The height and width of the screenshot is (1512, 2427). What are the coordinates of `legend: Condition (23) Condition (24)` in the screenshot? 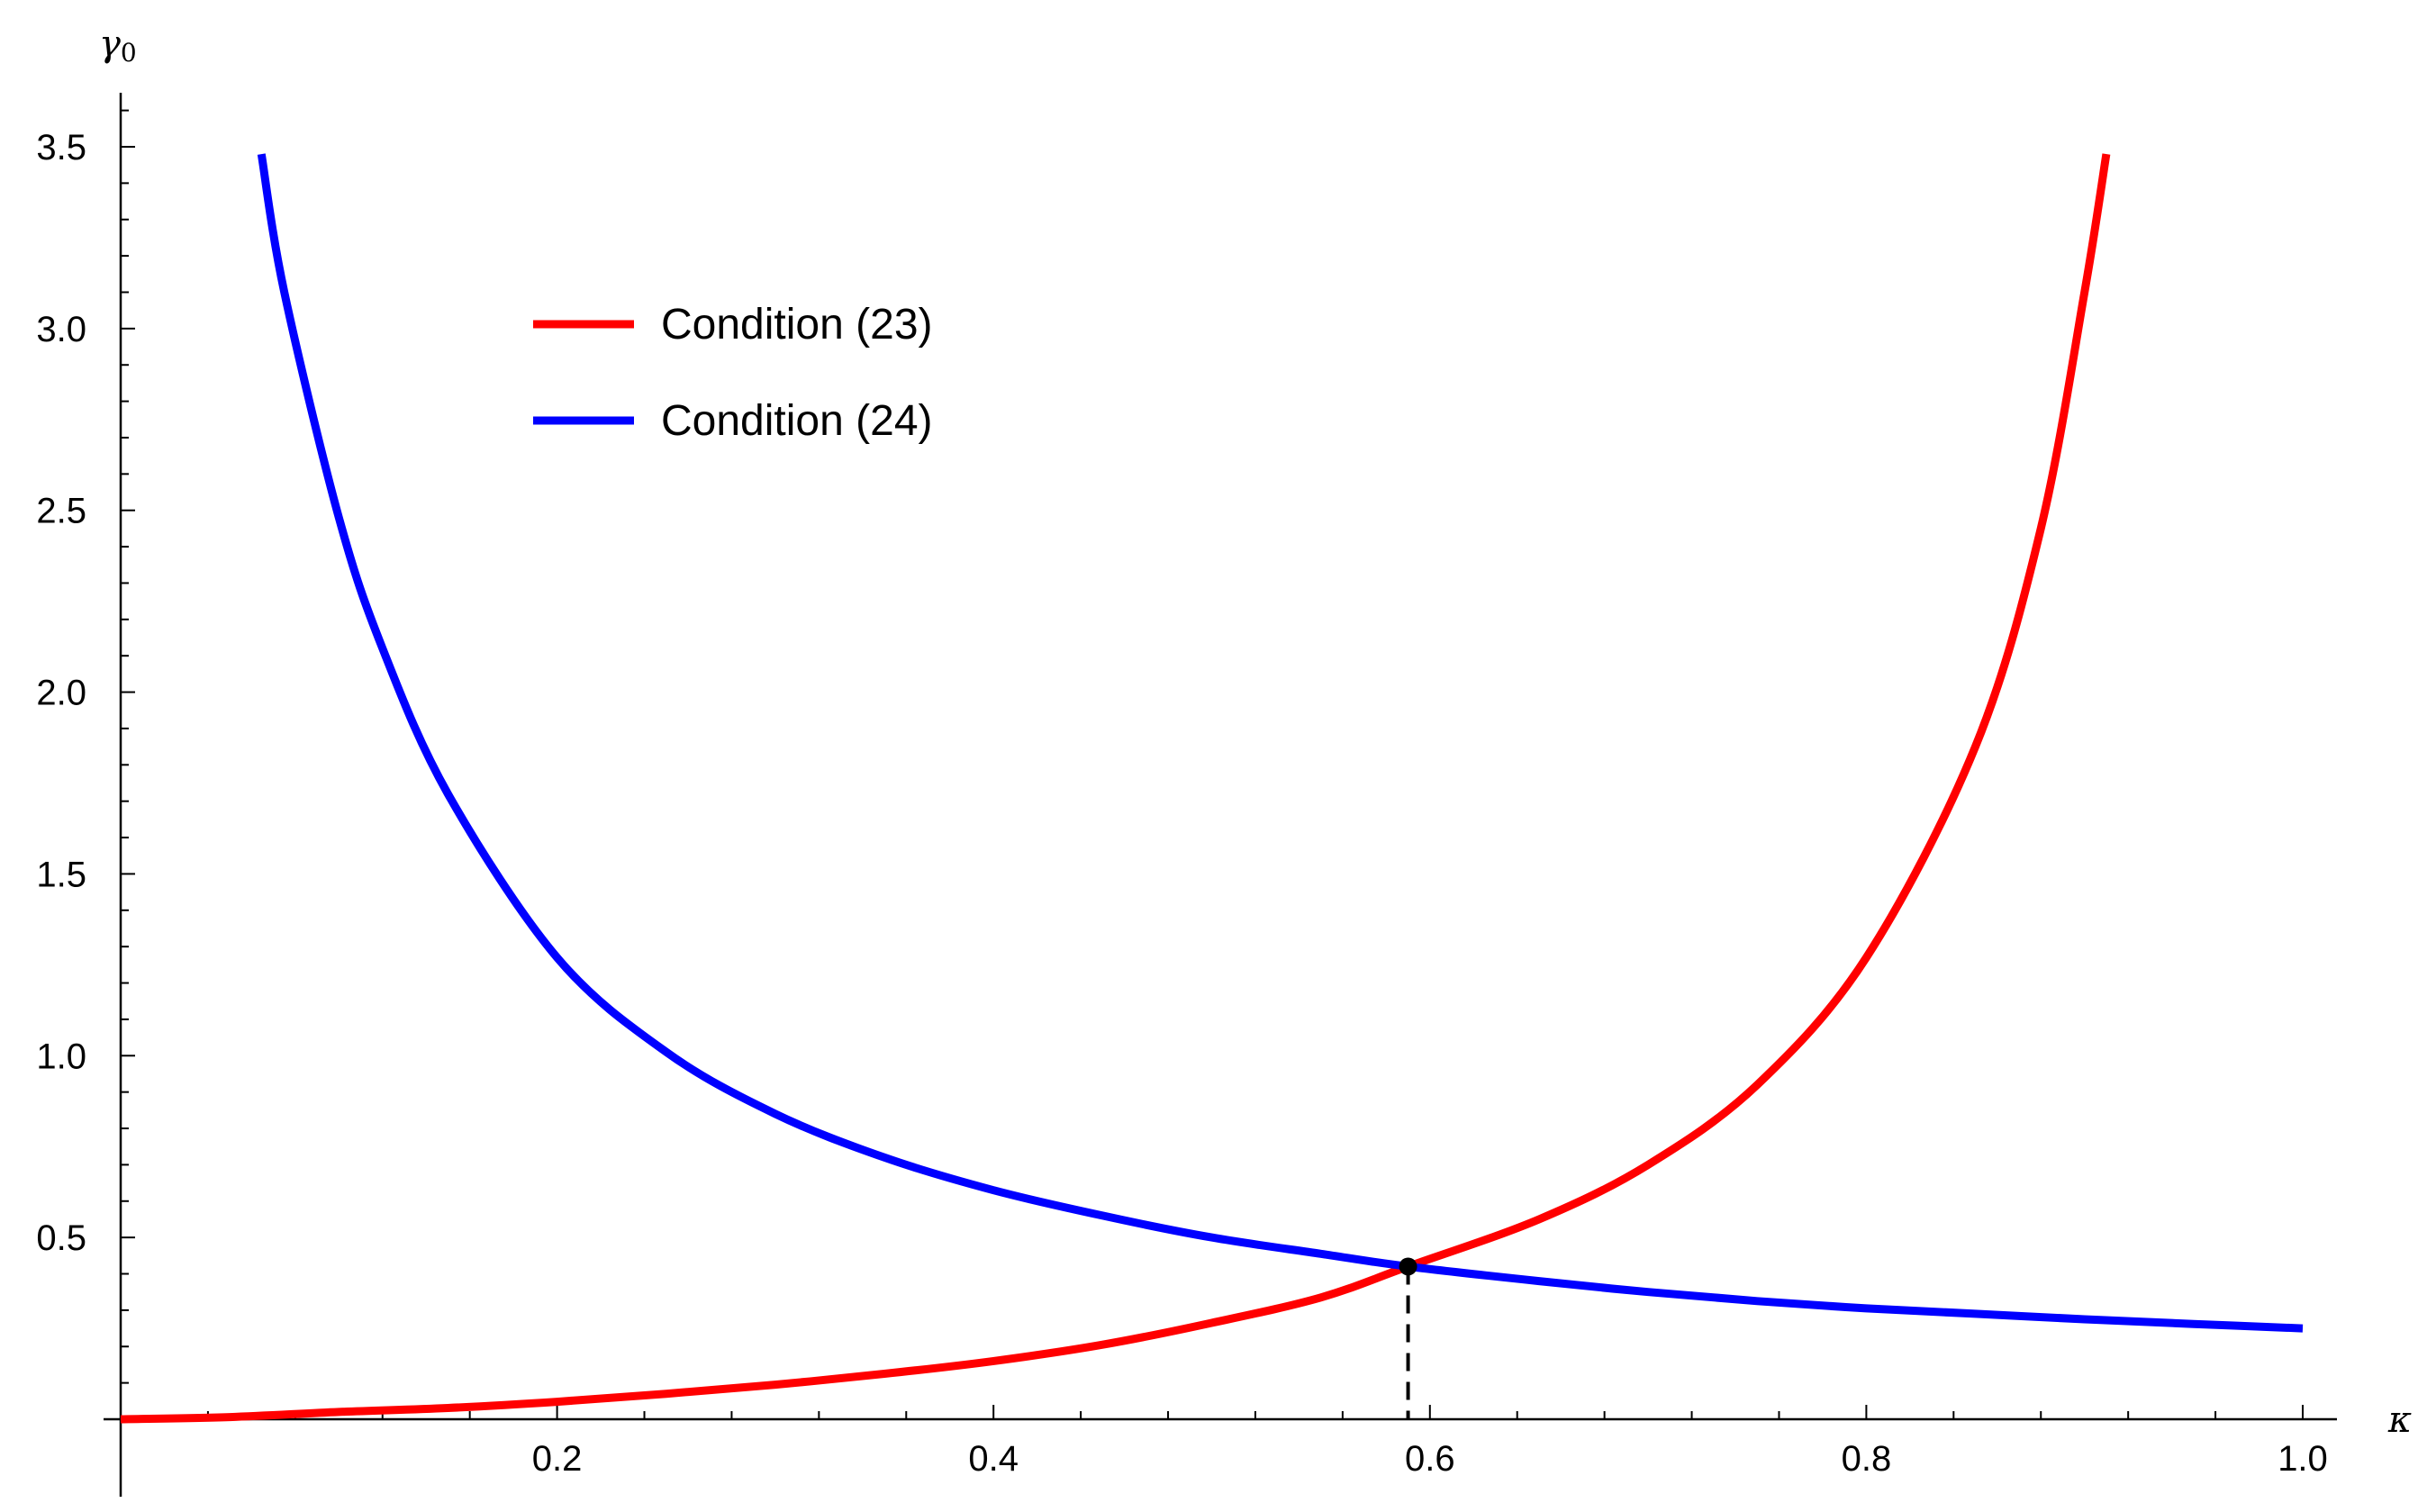 It's located at (733, 373).